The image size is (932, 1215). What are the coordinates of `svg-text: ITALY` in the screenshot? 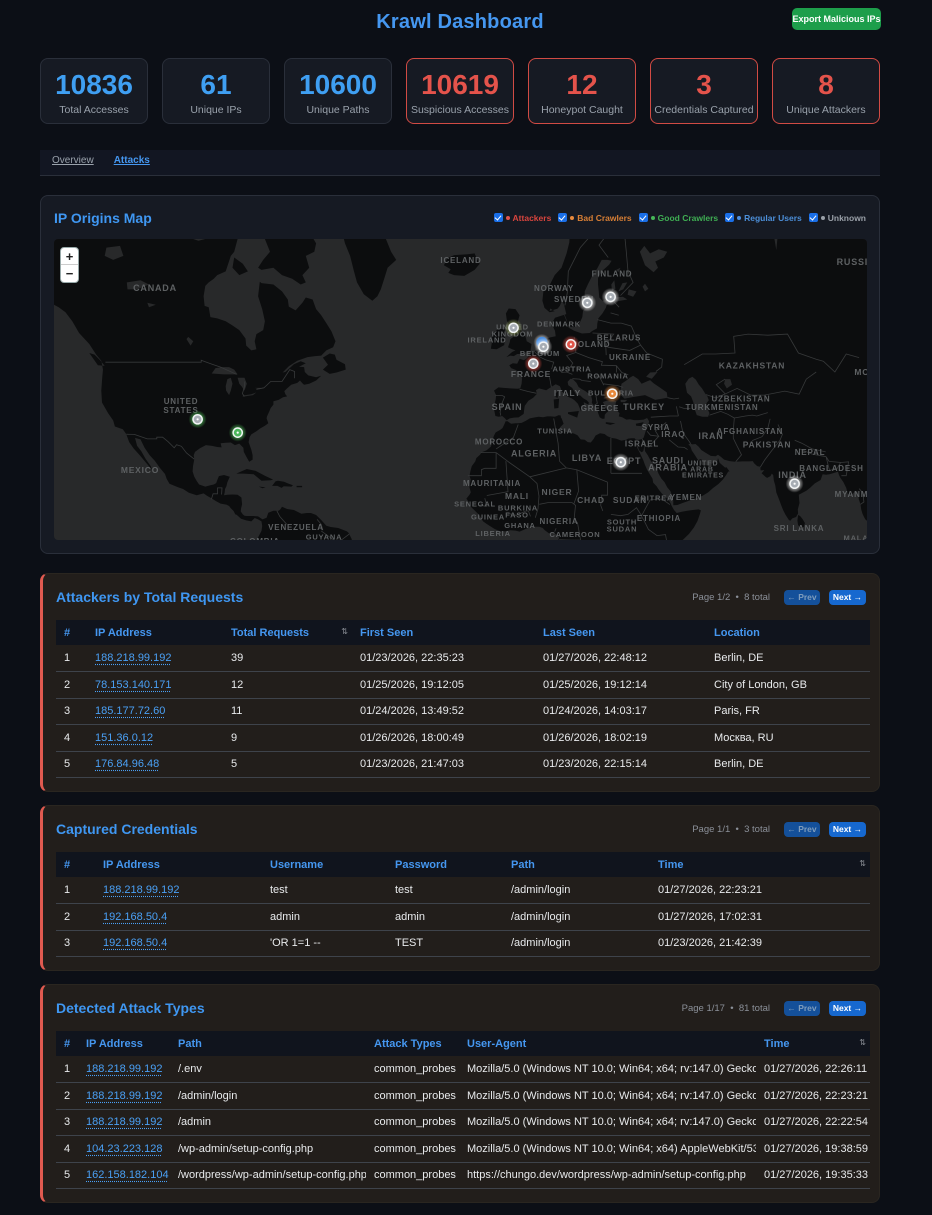 It's located at (567, 393).